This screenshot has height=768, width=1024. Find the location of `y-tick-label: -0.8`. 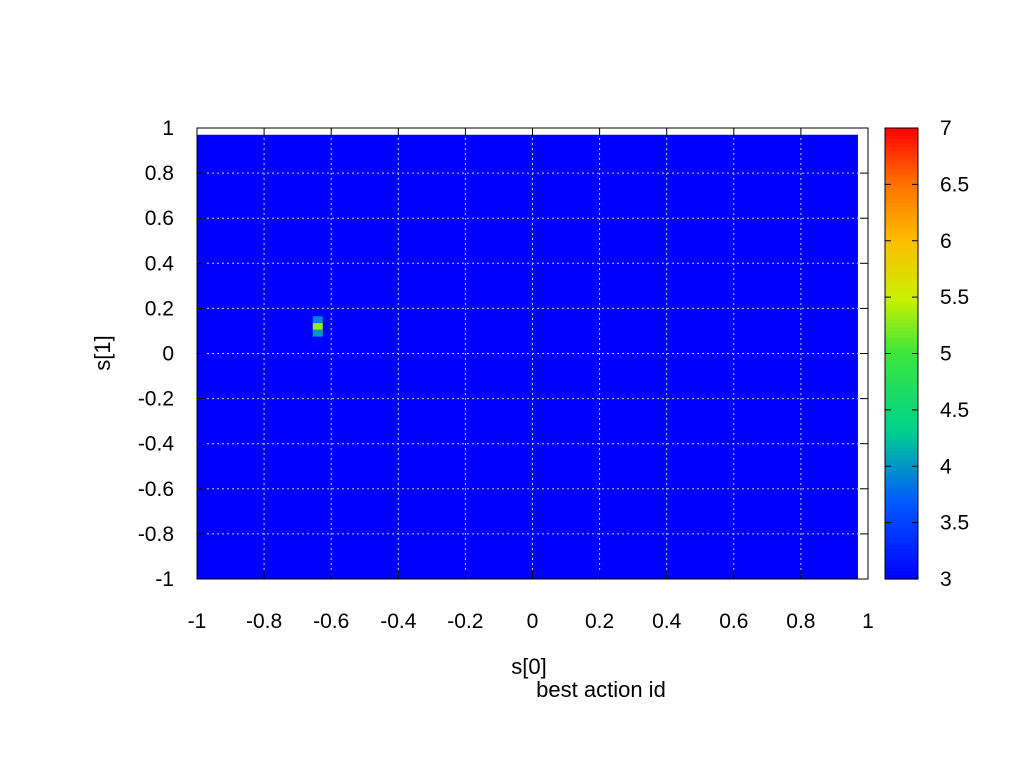

y-tick-label: -0.8 is located at coordinates (156, 534).